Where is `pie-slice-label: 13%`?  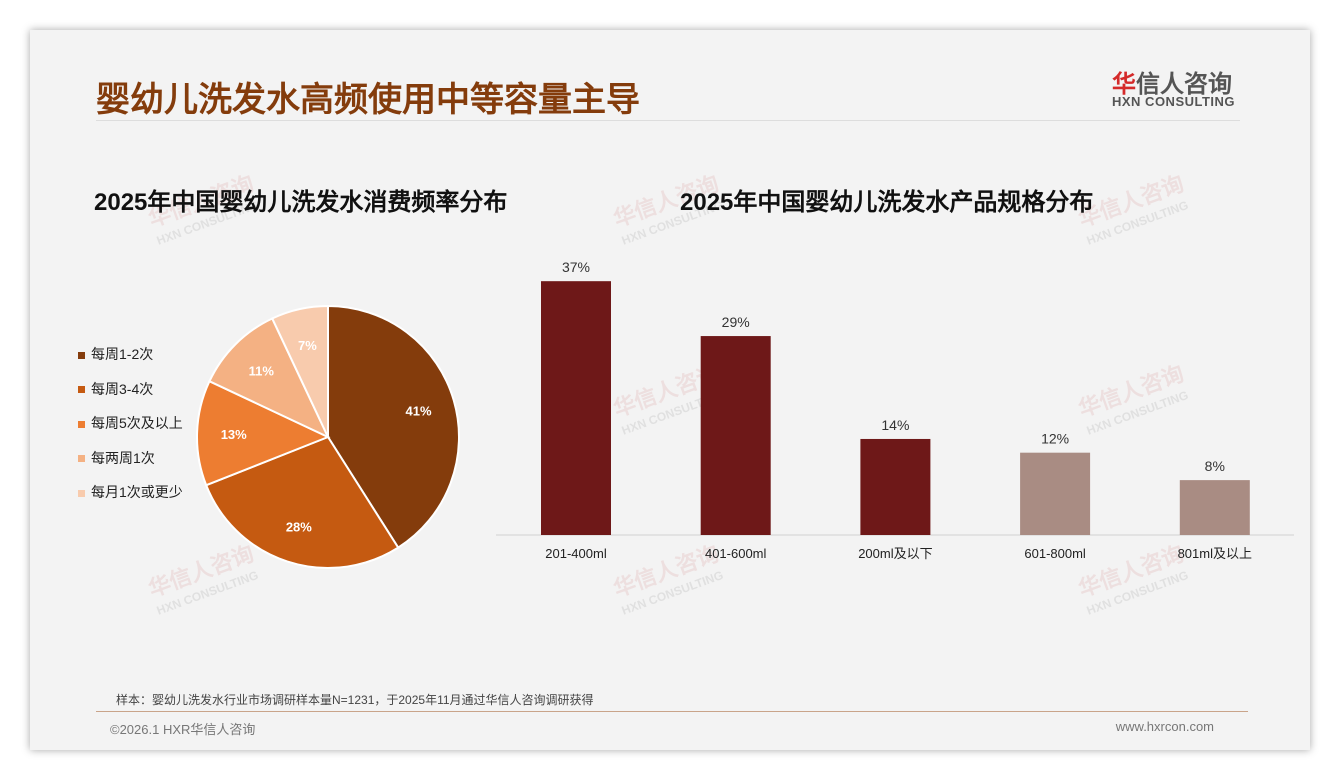
pie-slice-label: 13% is located at coordinates (234, 434).